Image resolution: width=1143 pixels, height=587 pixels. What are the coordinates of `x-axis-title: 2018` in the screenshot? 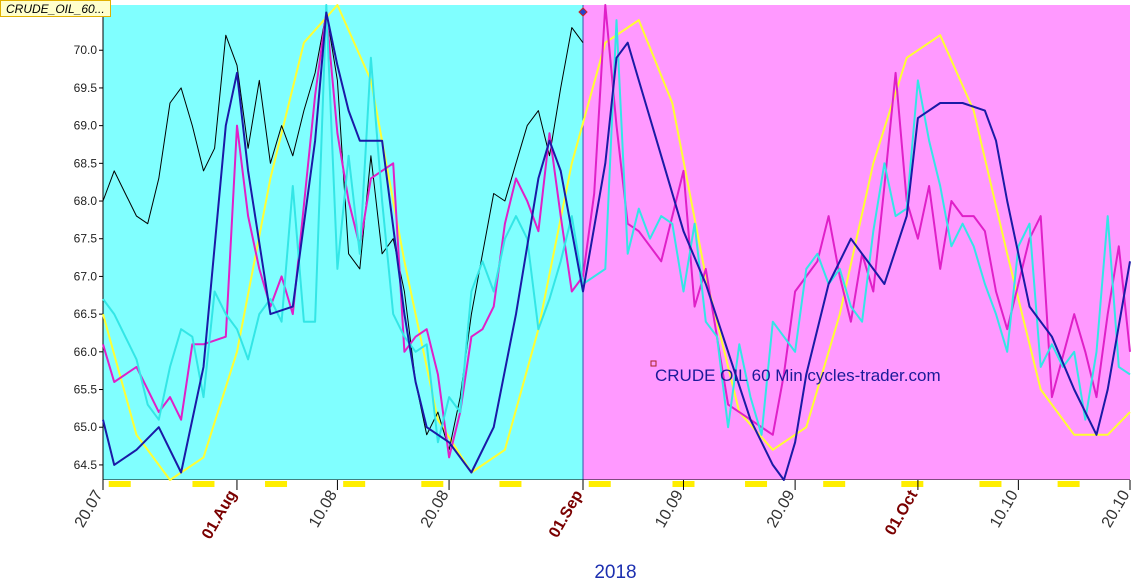 It's located at (615, 572).